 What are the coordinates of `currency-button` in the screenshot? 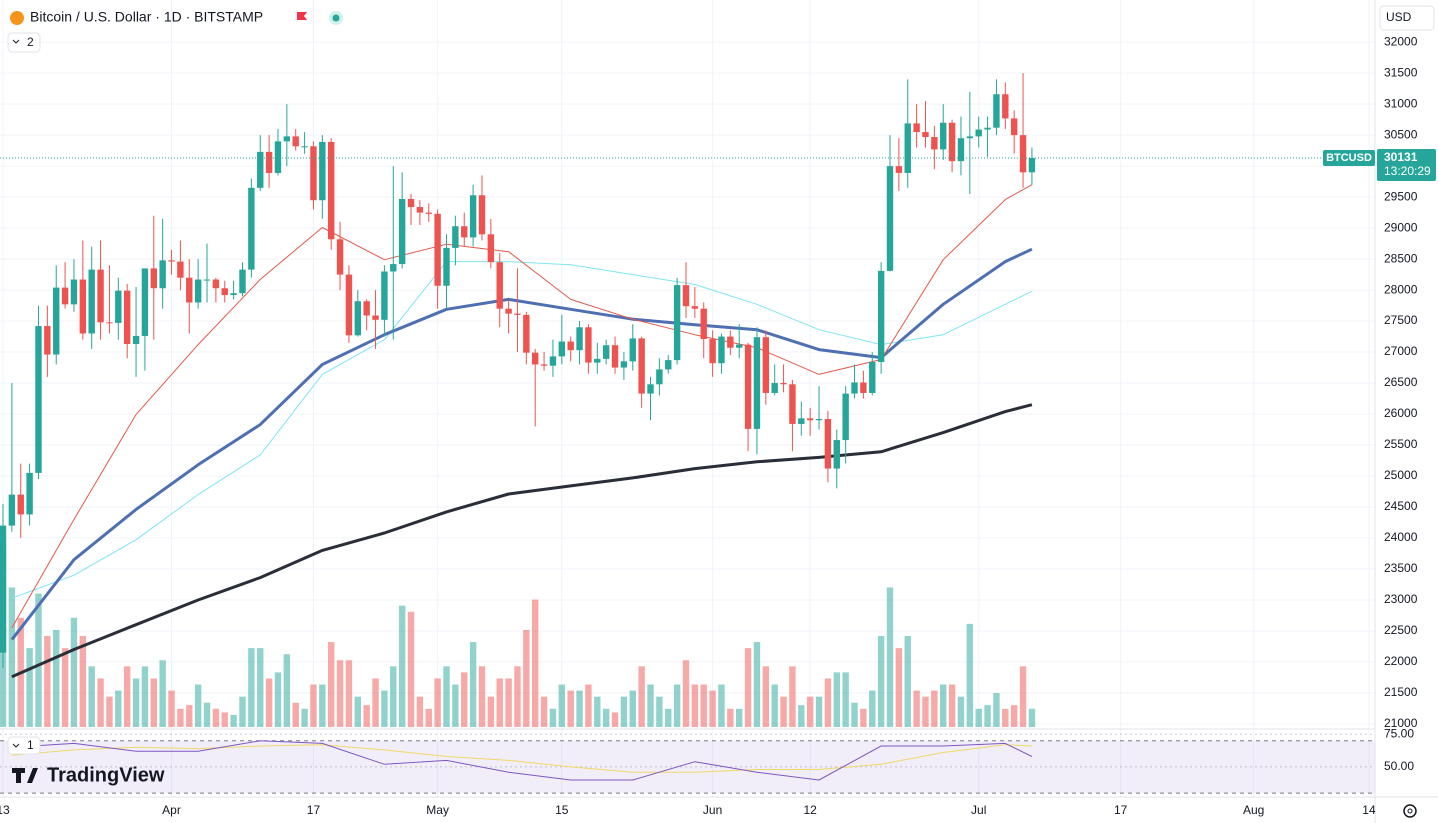 It's located at (1407, 18).